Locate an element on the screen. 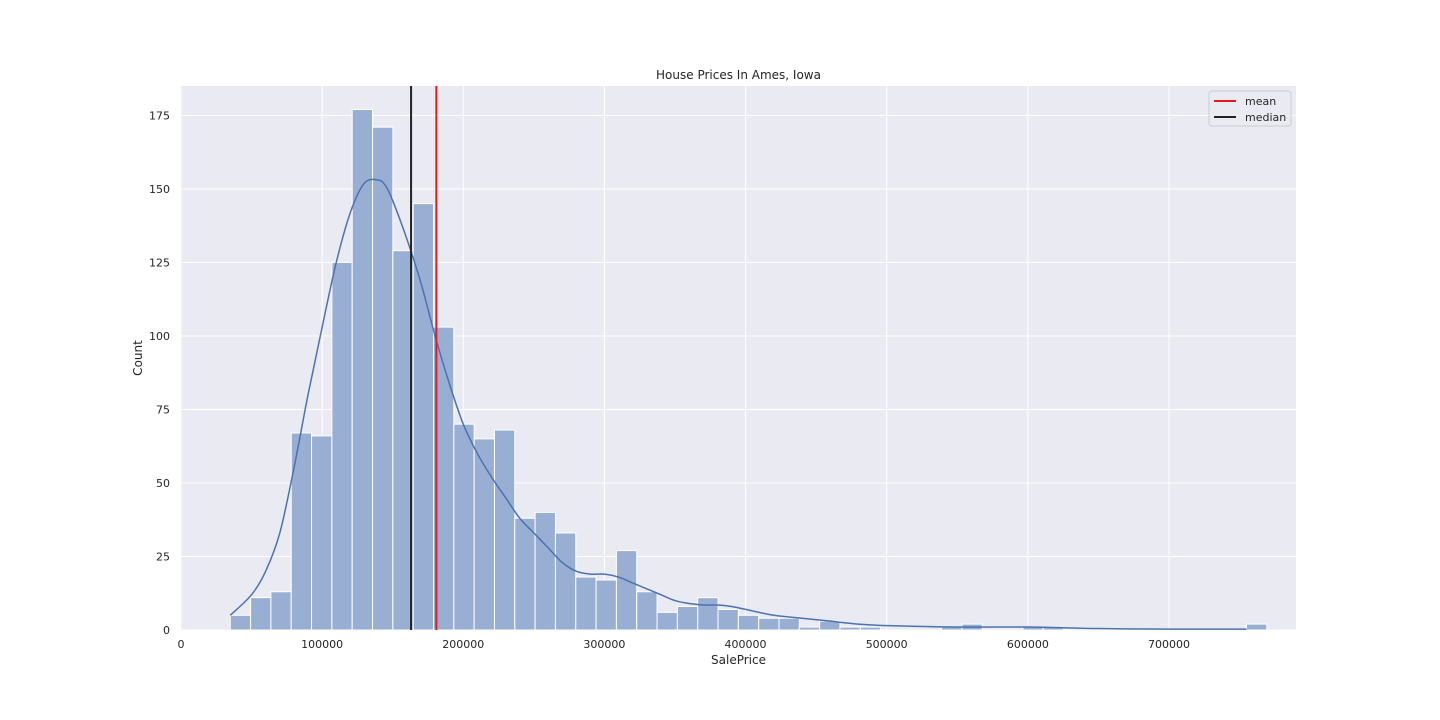 Image resolution: width=1440 pixels, height=720 pixels. x-tick-label: 300000 is located at coordinates (604, 644).